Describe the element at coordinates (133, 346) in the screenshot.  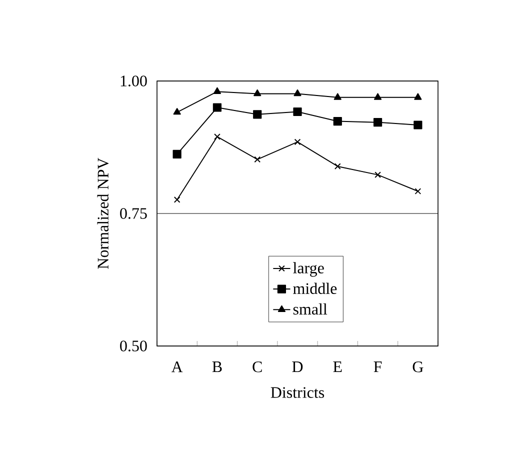
I see `y-tick-label: 0.50` at that location.